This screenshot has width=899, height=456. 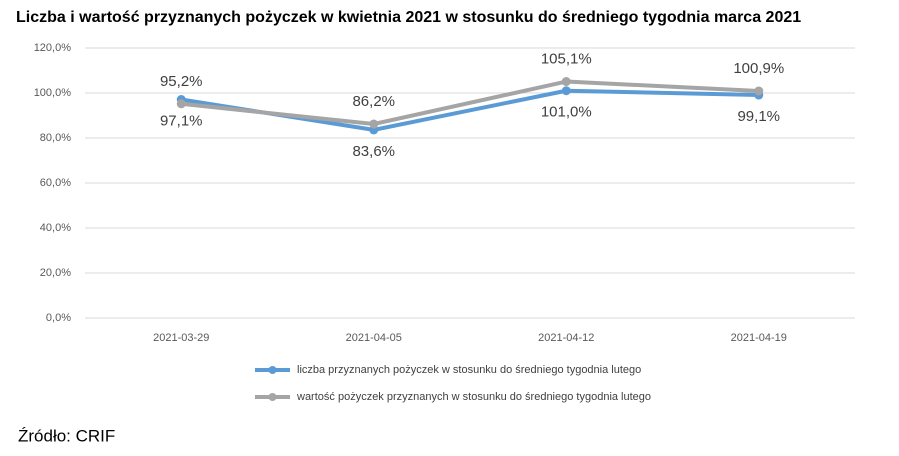 What do you see at coordinates (55, 183) in the screenshot?
I see `y-tick-label: 60,0%` at bounding box center [55, 183].